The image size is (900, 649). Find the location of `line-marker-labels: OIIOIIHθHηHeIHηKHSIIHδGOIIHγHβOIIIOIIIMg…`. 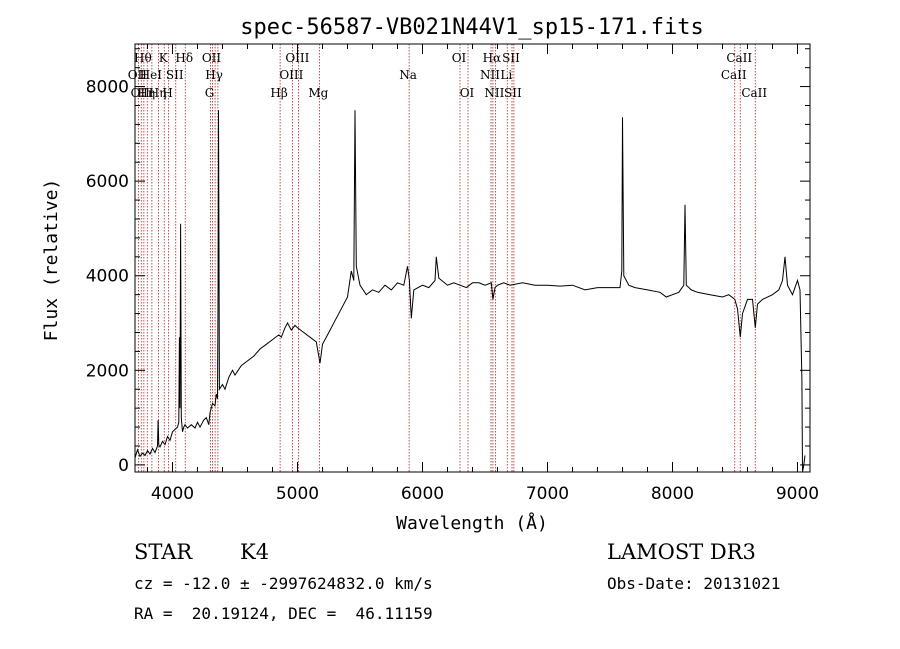

line-marker-labels: OIIOIIHθHηHeIHηKHSIIHδGOIIHγHβOIIIOIIIMg… is located at coordinates (448, 75).